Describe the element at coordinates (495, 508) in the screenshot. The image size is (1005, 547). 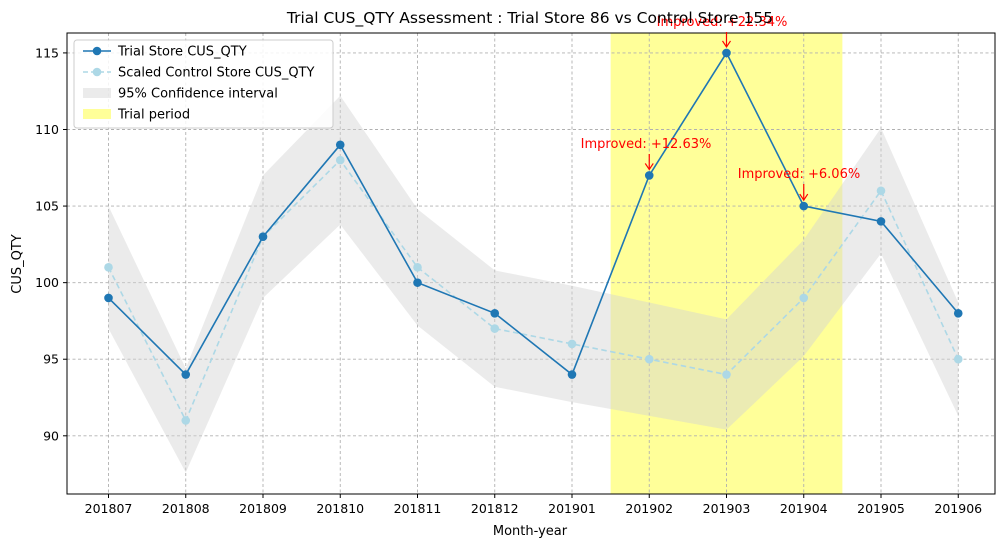
I see `x-tick-label: 201812` at that location.